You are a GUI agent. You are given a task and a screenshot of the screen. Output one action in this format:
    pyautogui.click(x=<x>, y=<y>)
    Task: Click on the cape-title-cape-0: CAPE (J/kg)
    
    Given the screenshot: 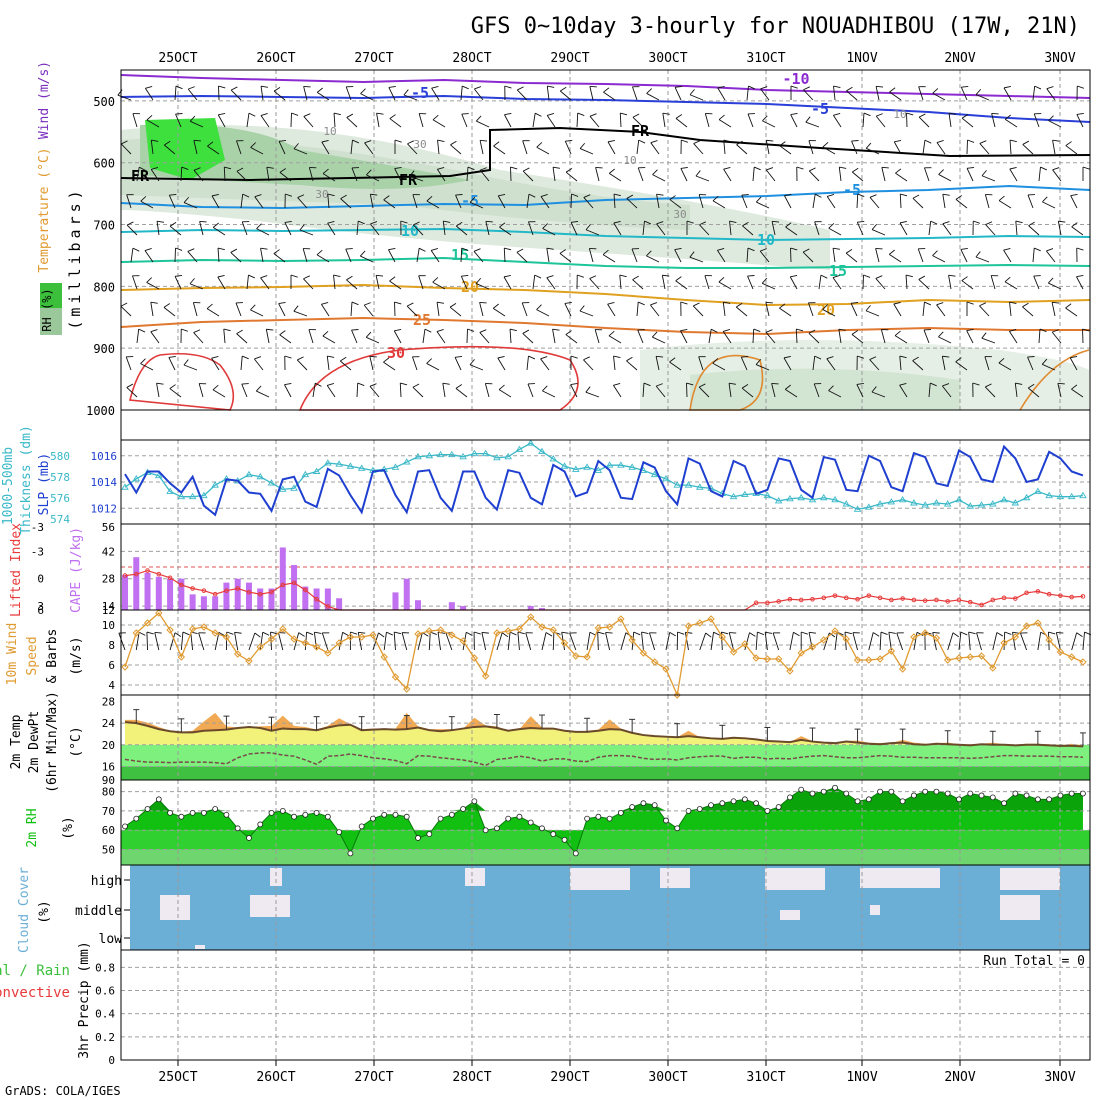 What is the action you would take?
    pyautogui.click(x=76, y=570)
    